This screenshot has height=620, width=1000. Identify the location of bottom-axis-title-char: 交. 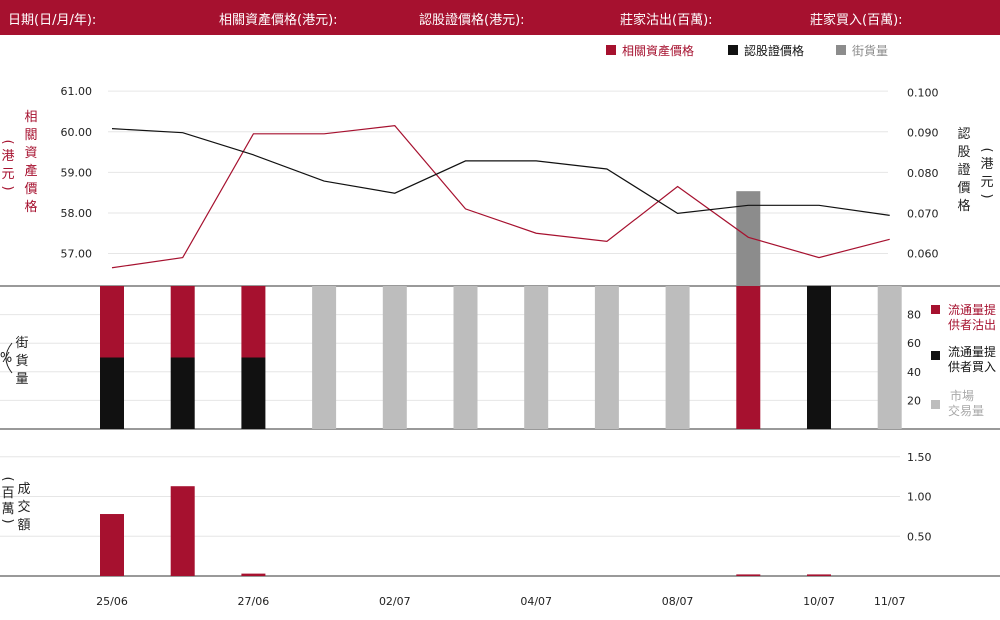
(23, 507).